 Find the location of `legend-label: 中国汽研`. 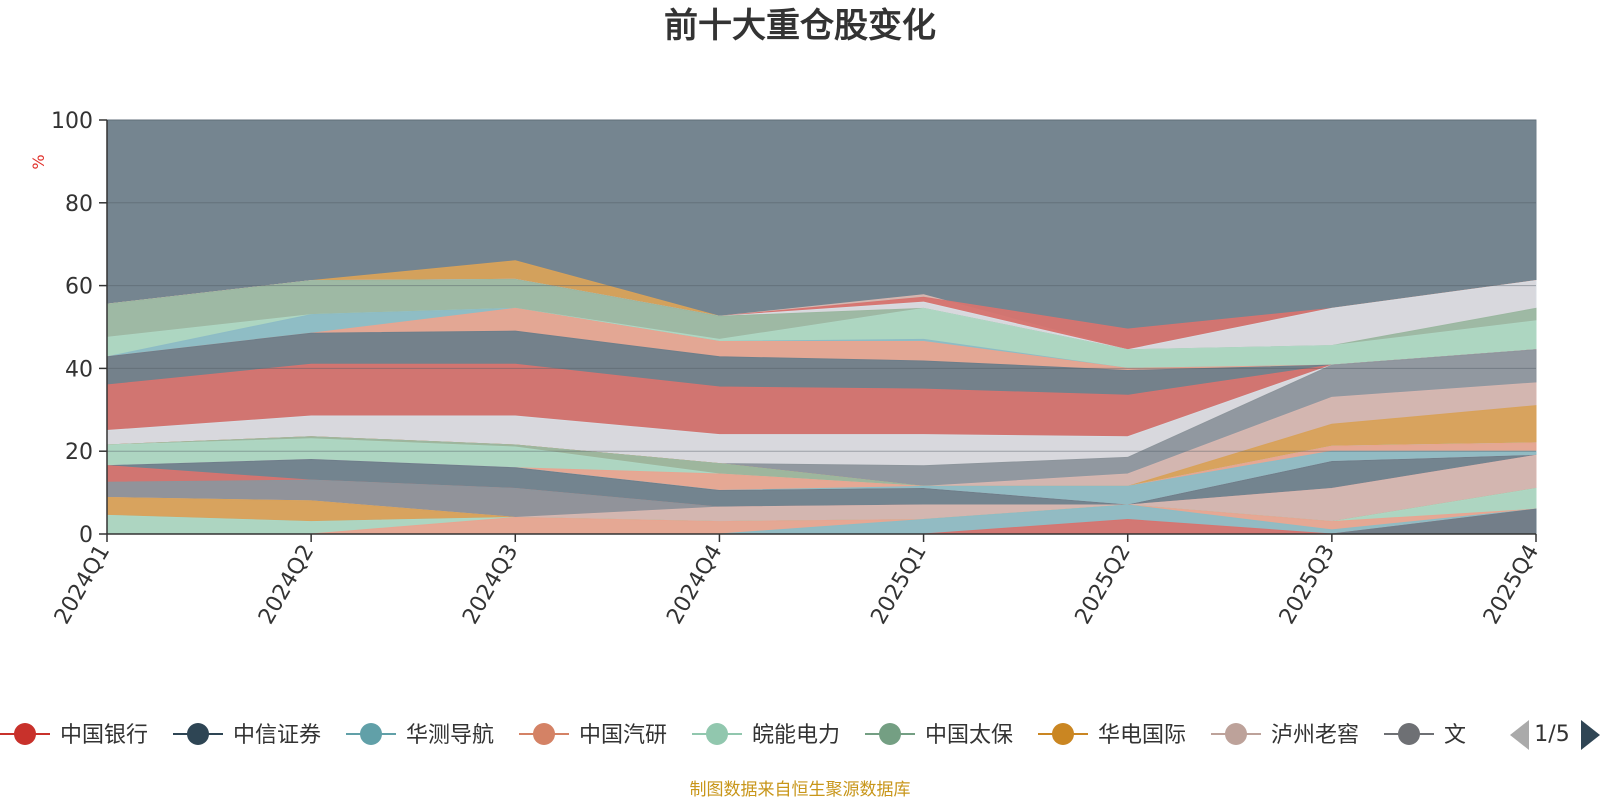

legend-label: 中国汽研 is located at coordinates (623, 735).